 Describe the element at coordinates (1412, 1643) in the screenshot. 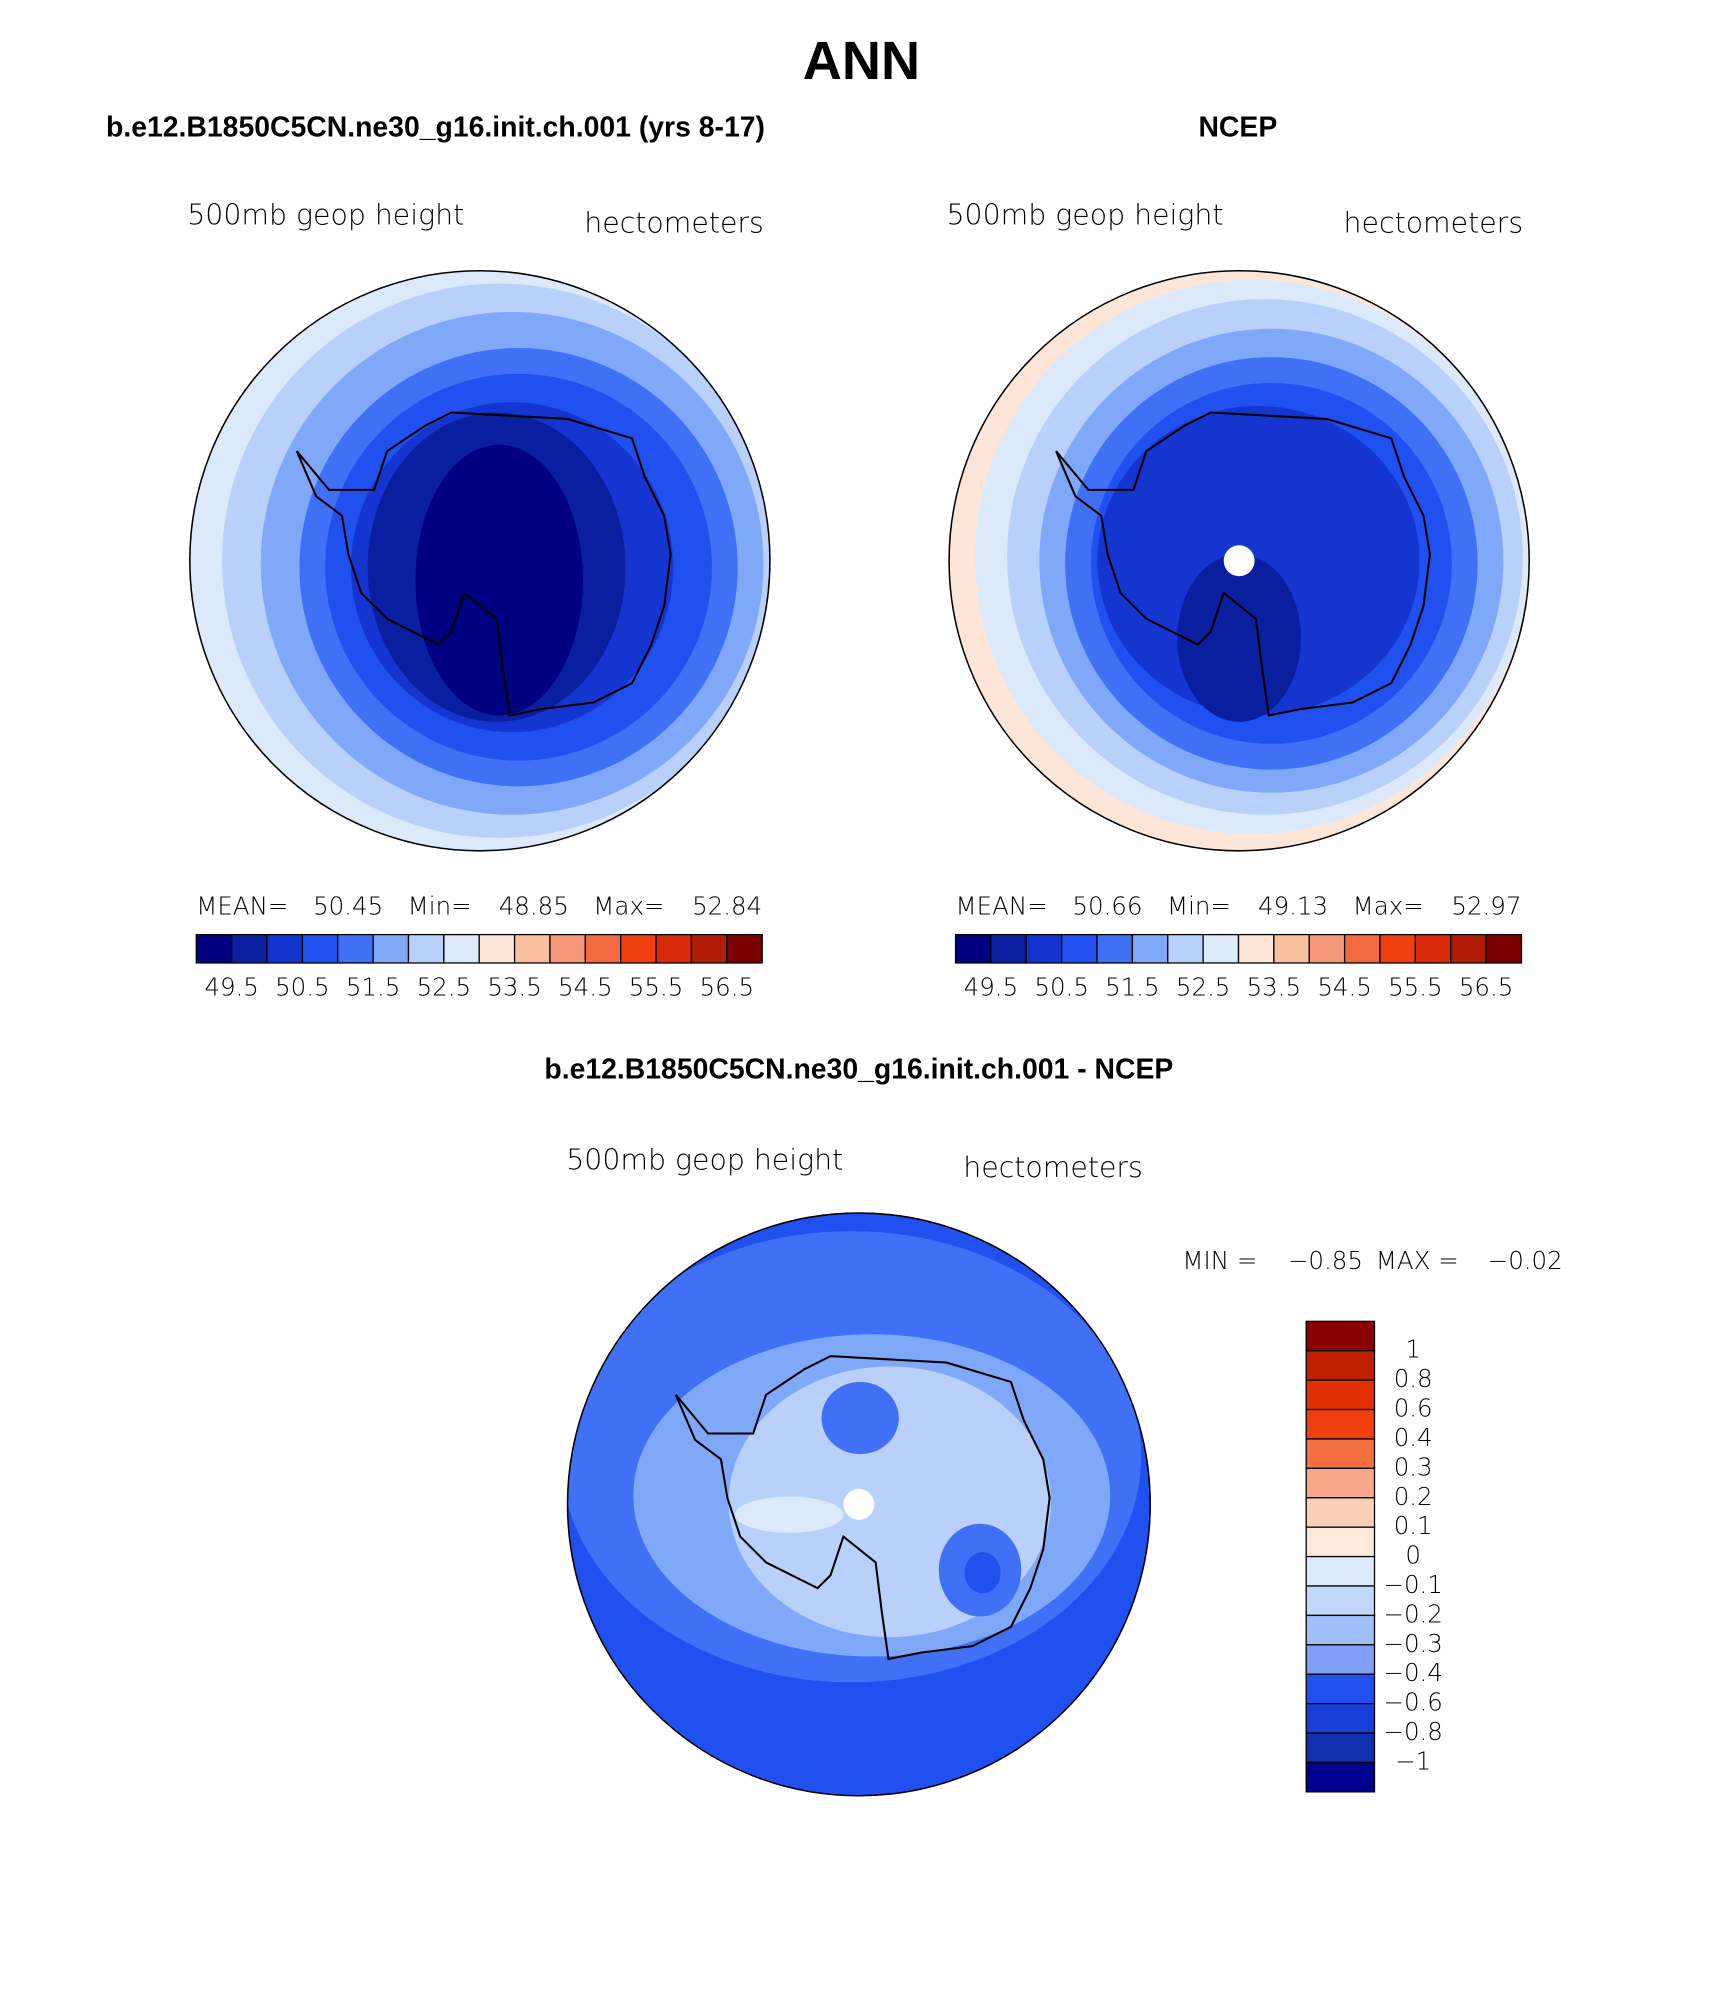

I see `label: −0.3` at that location.